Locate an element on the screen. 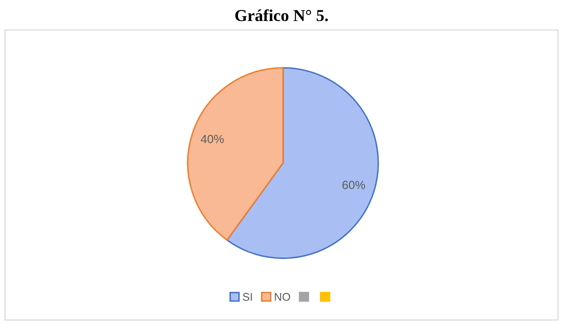 Image resolution: width=563 pixels, height=325 pixels. data-label: 60% is located at coordinates (354, 185).